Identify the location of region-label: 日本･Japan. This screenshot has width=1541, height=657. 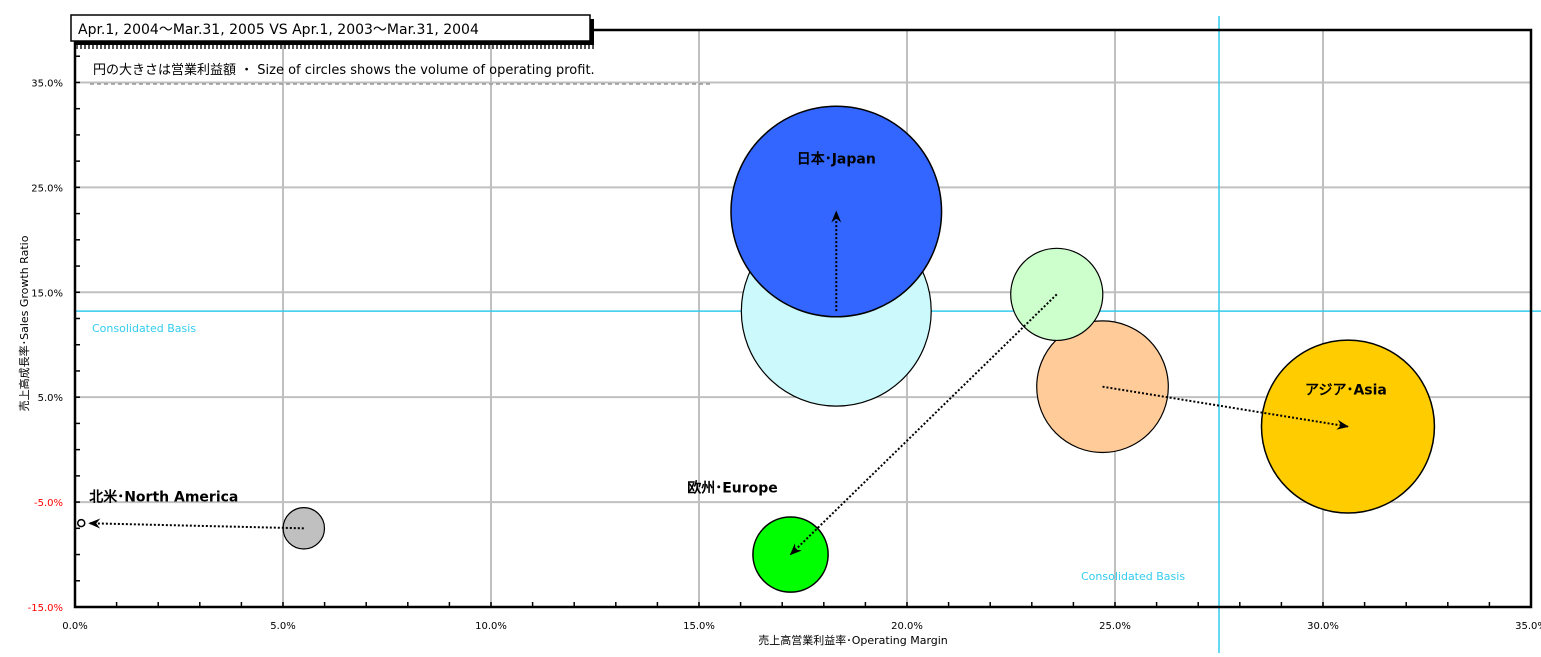
(836, 158).